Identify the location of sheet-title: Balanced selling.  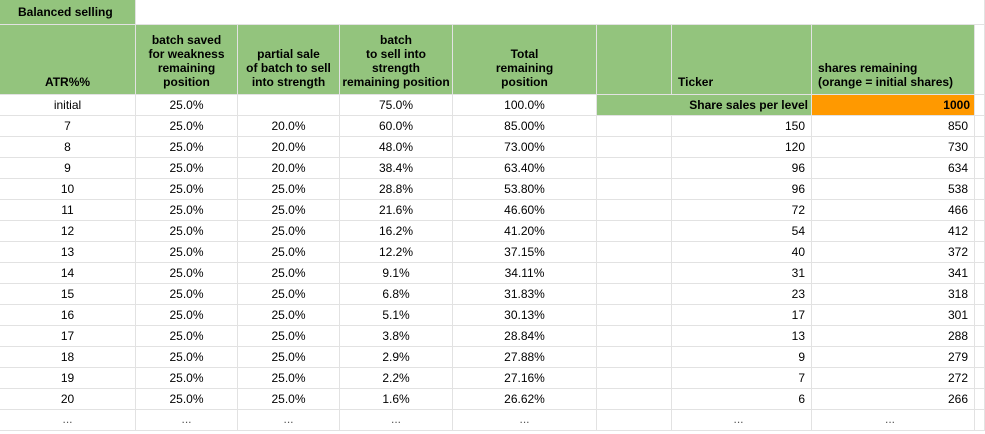
(68, 12).